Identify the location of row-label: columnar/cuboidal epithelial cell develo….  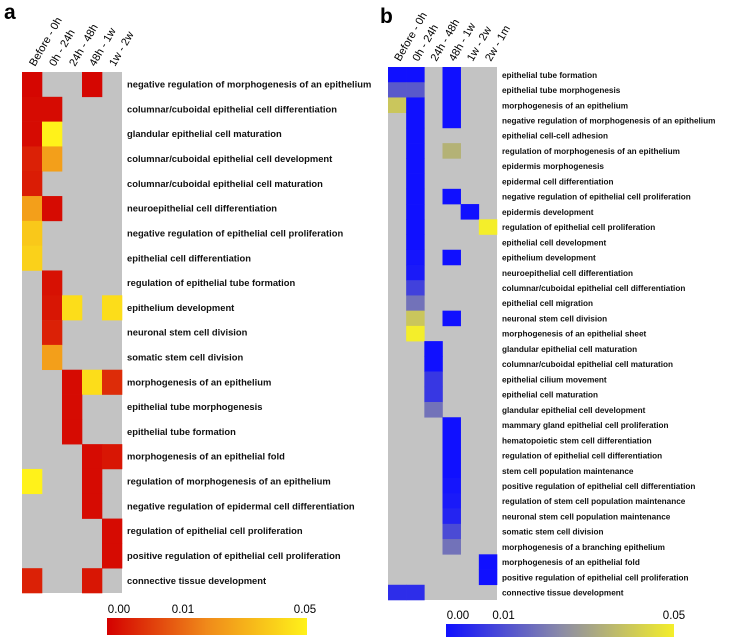
(229, 158).